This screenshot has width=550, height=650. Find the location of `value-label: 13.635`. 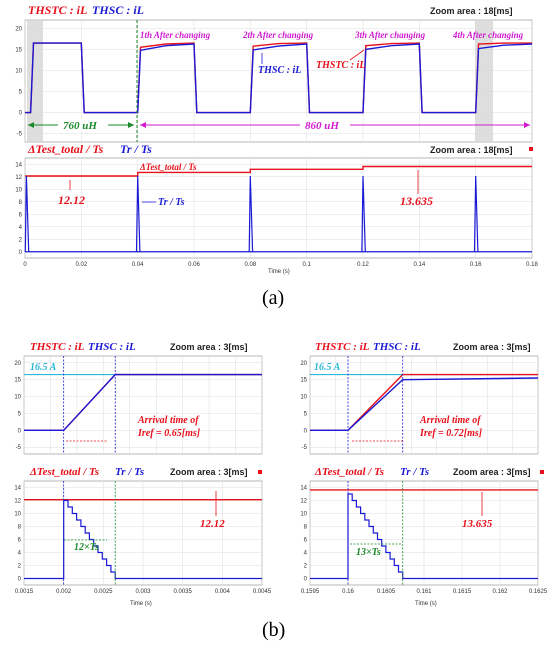

value-label: 13.635 is located at coordinates (477, 524).